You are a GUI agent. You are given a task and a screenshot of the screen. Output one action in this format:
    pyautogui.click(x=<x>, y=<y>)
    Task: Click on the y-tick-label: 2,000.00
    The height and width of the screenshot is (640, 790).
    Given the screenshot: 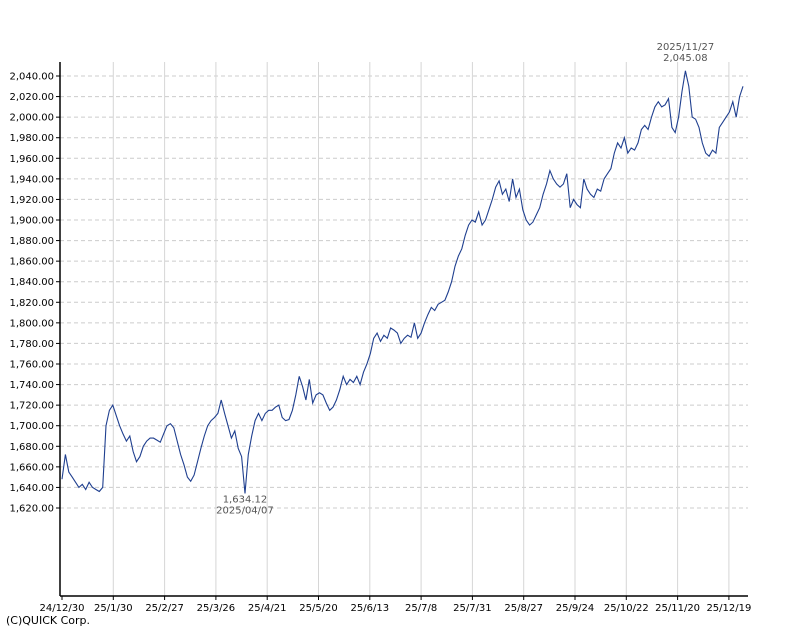 What is the action you would take?
    pyautogui.click(x=31, y=118)
    